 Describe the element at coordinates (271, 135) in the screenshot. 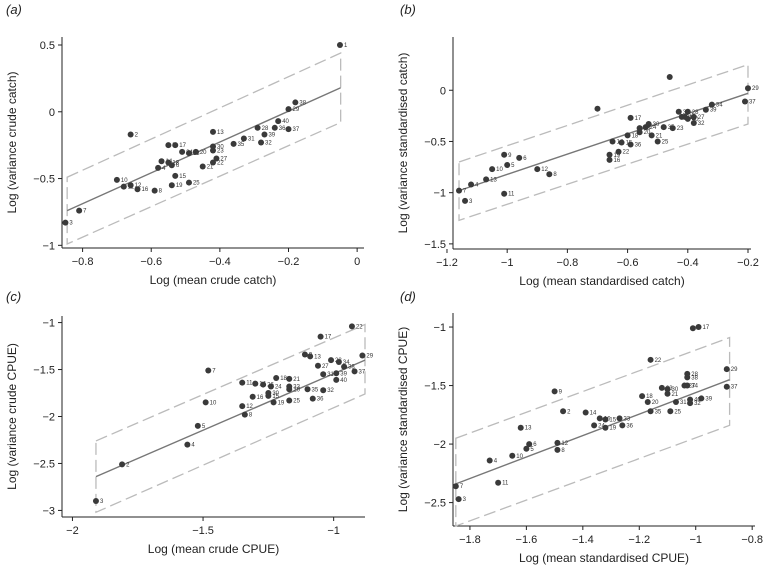

I see `data-point-label: 39` at that location.